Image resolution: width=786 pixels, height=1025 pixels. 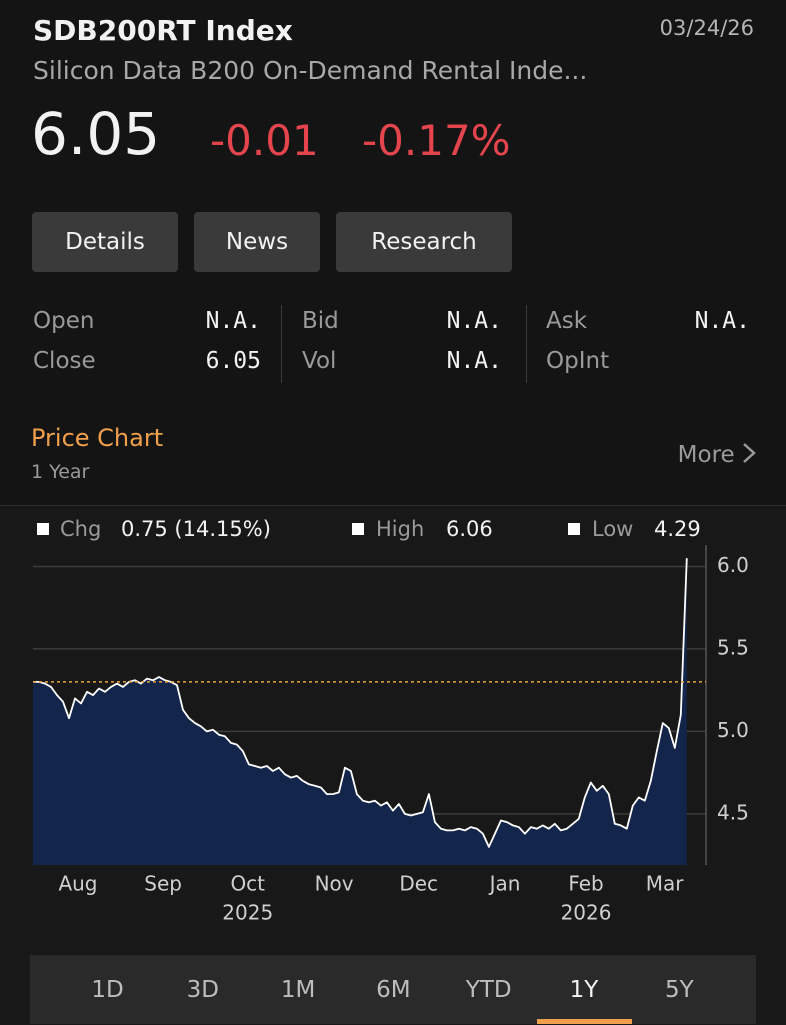 I want to click on stat-label: Low, so click(x=612, y=529).